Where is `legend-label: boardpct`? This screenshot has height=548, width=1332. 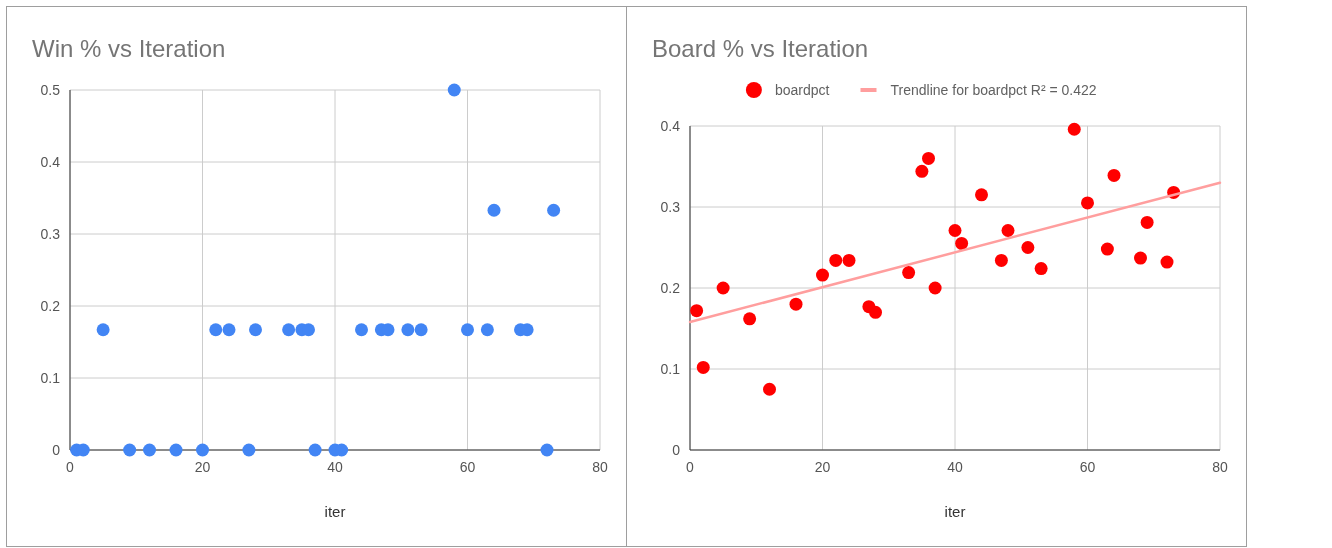
legend-label: boardpct is located at coordinates (802, 90).